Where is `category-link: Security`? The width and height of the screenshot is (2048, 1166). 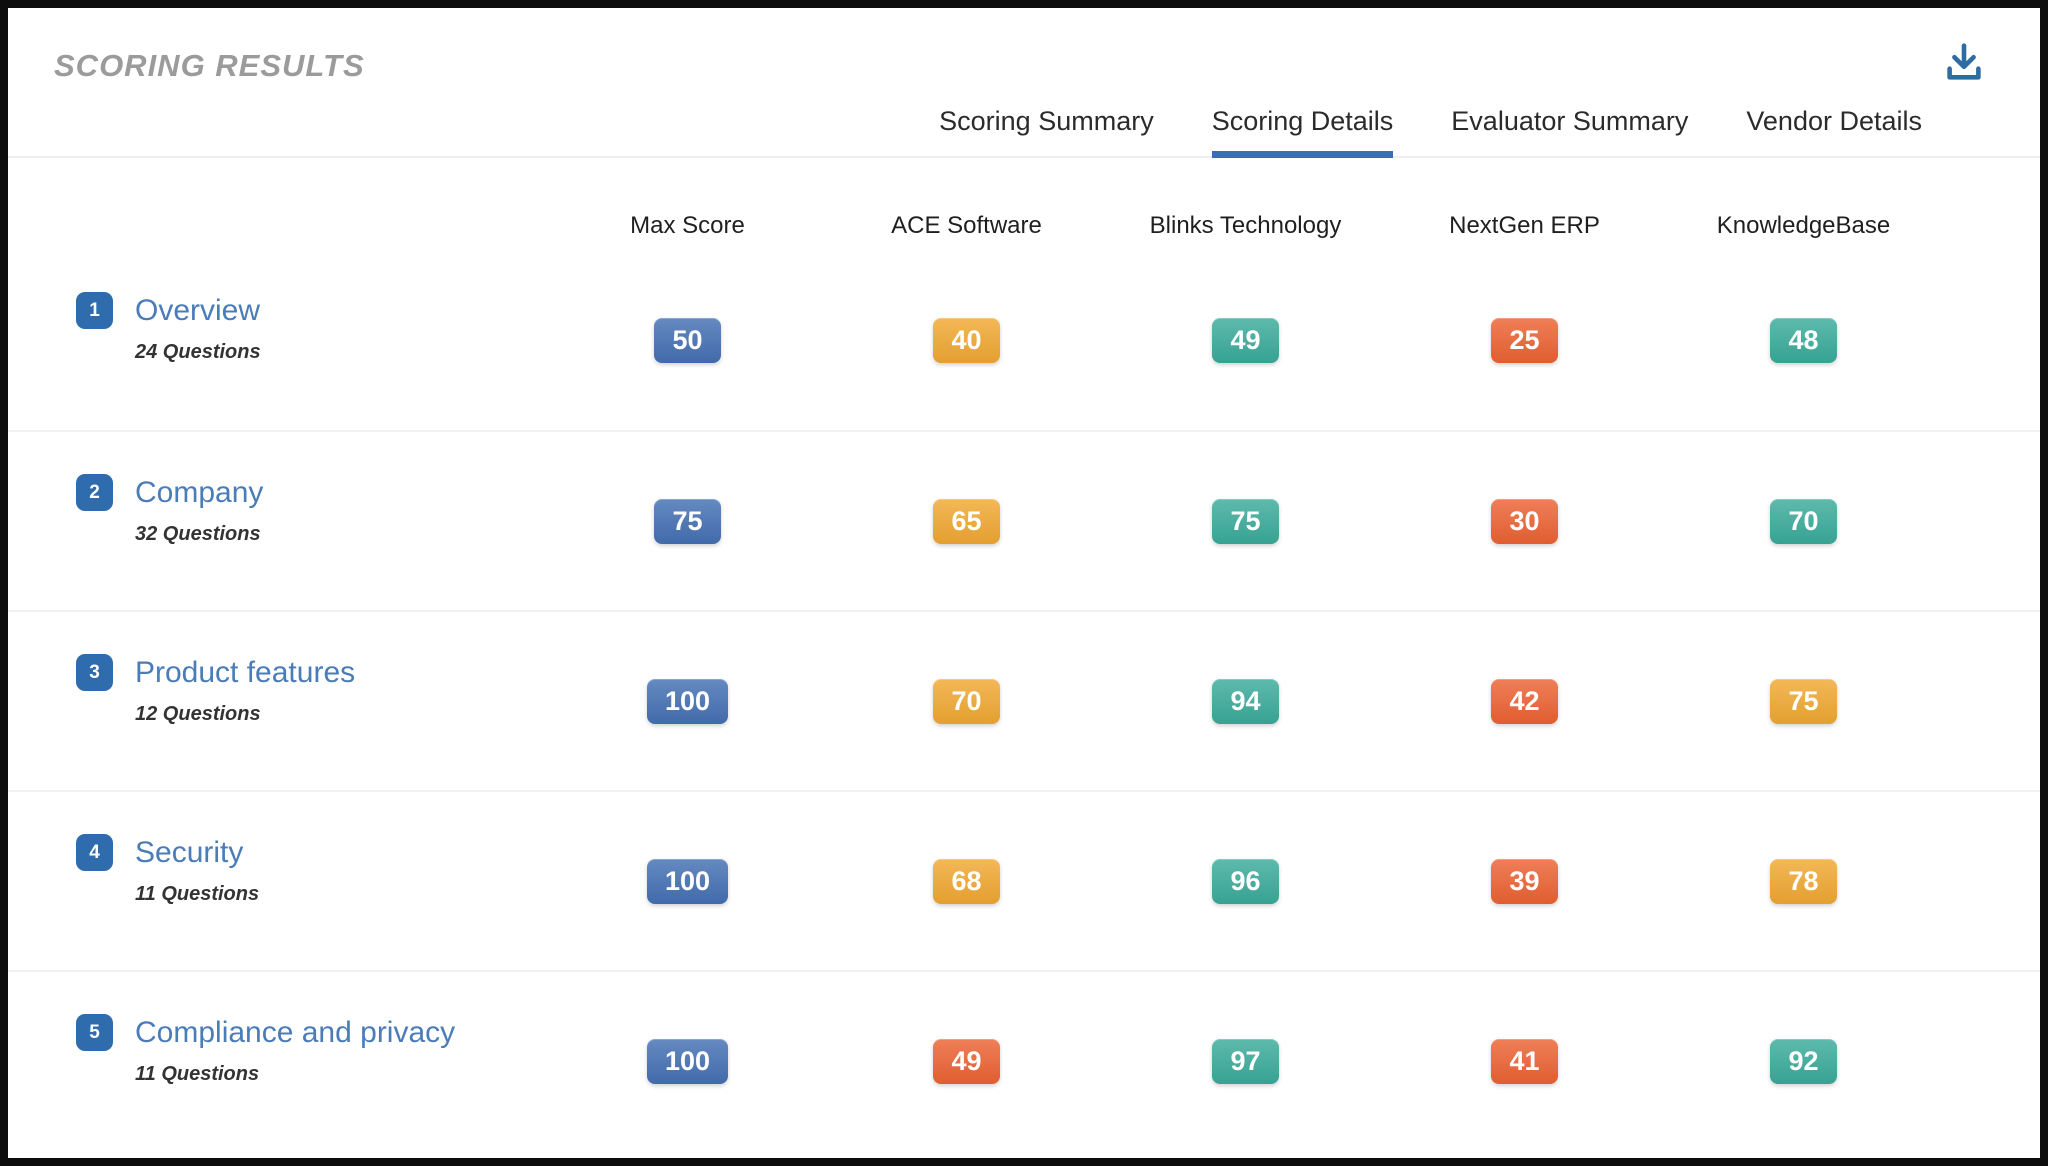 category-link: Security is located at coordinates (189, 852).